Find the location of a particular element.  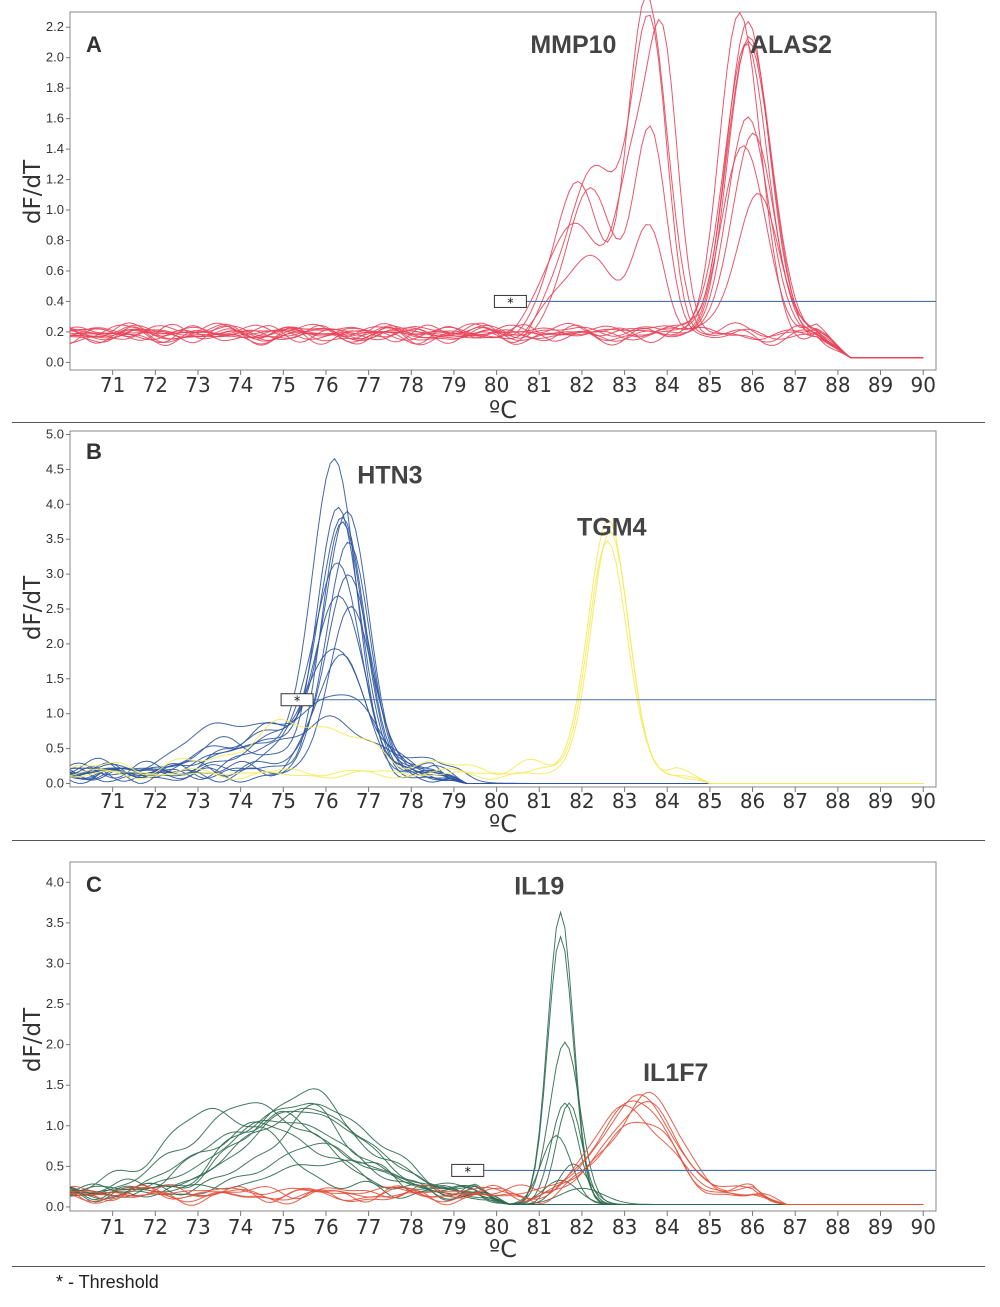

y-ticks: 0.0 0.5 1.0 1.5 2.0 2.5 3.0 3.5 4.0 4.5 5.0 is located at coordinates (58, 608).